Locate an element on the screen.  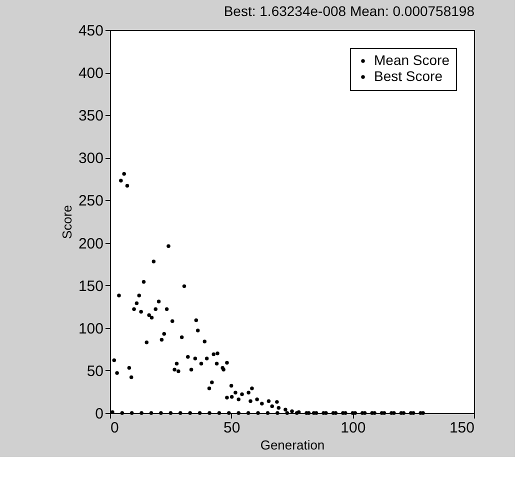
y-tick-label: 150 is located at coordinates (91, 286).